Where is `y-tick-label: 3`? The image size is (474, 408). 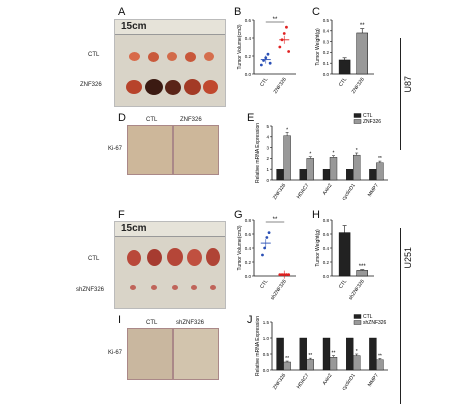 y-tick-label: 3 is located at coordinates (267, 147).